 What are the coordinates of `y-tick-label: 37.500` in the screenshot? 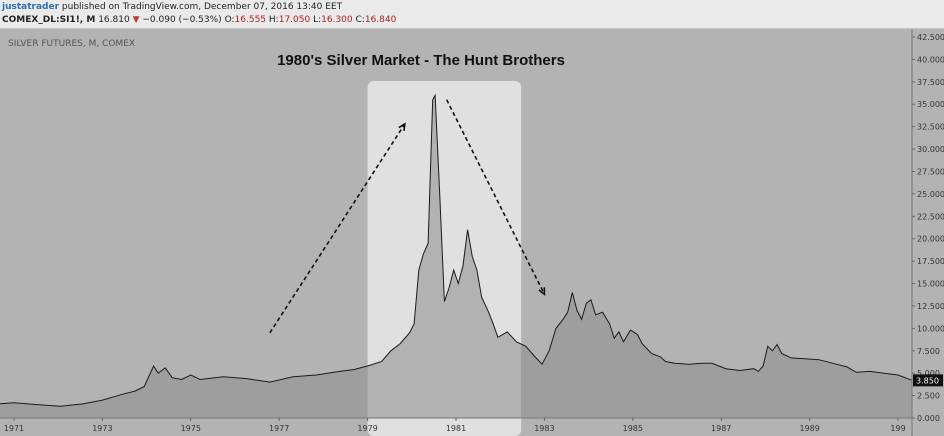 It's located at (930, 82).